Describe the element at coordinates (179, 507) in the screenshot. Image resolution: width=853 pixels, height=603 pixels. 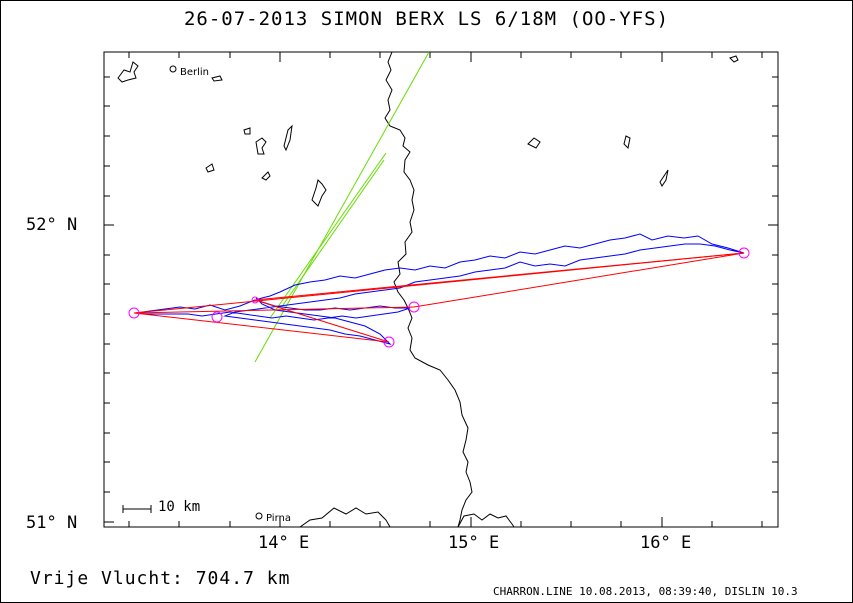
I see `scale-bar-label: 10 km` at that location.